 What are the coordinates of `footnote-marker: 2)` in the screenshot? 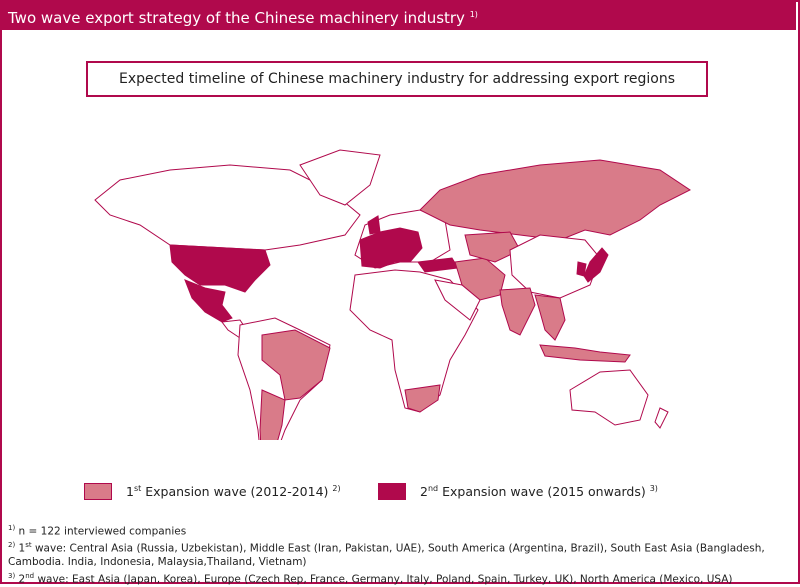 It's located at (12, 545).